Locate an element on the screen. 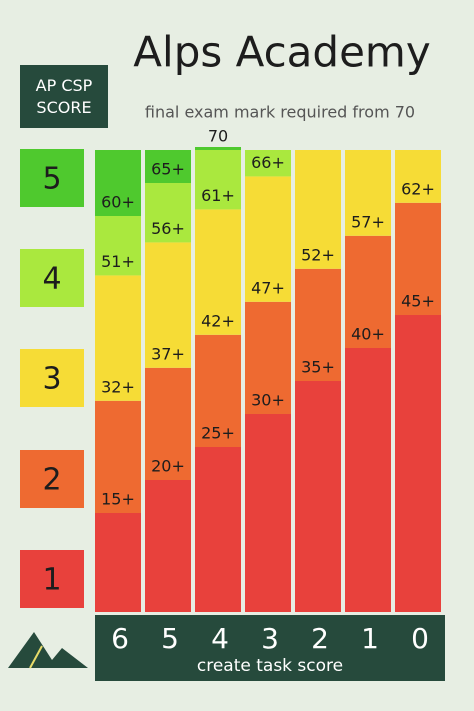  data-label: 60+ is located at coordinates (118, 202).